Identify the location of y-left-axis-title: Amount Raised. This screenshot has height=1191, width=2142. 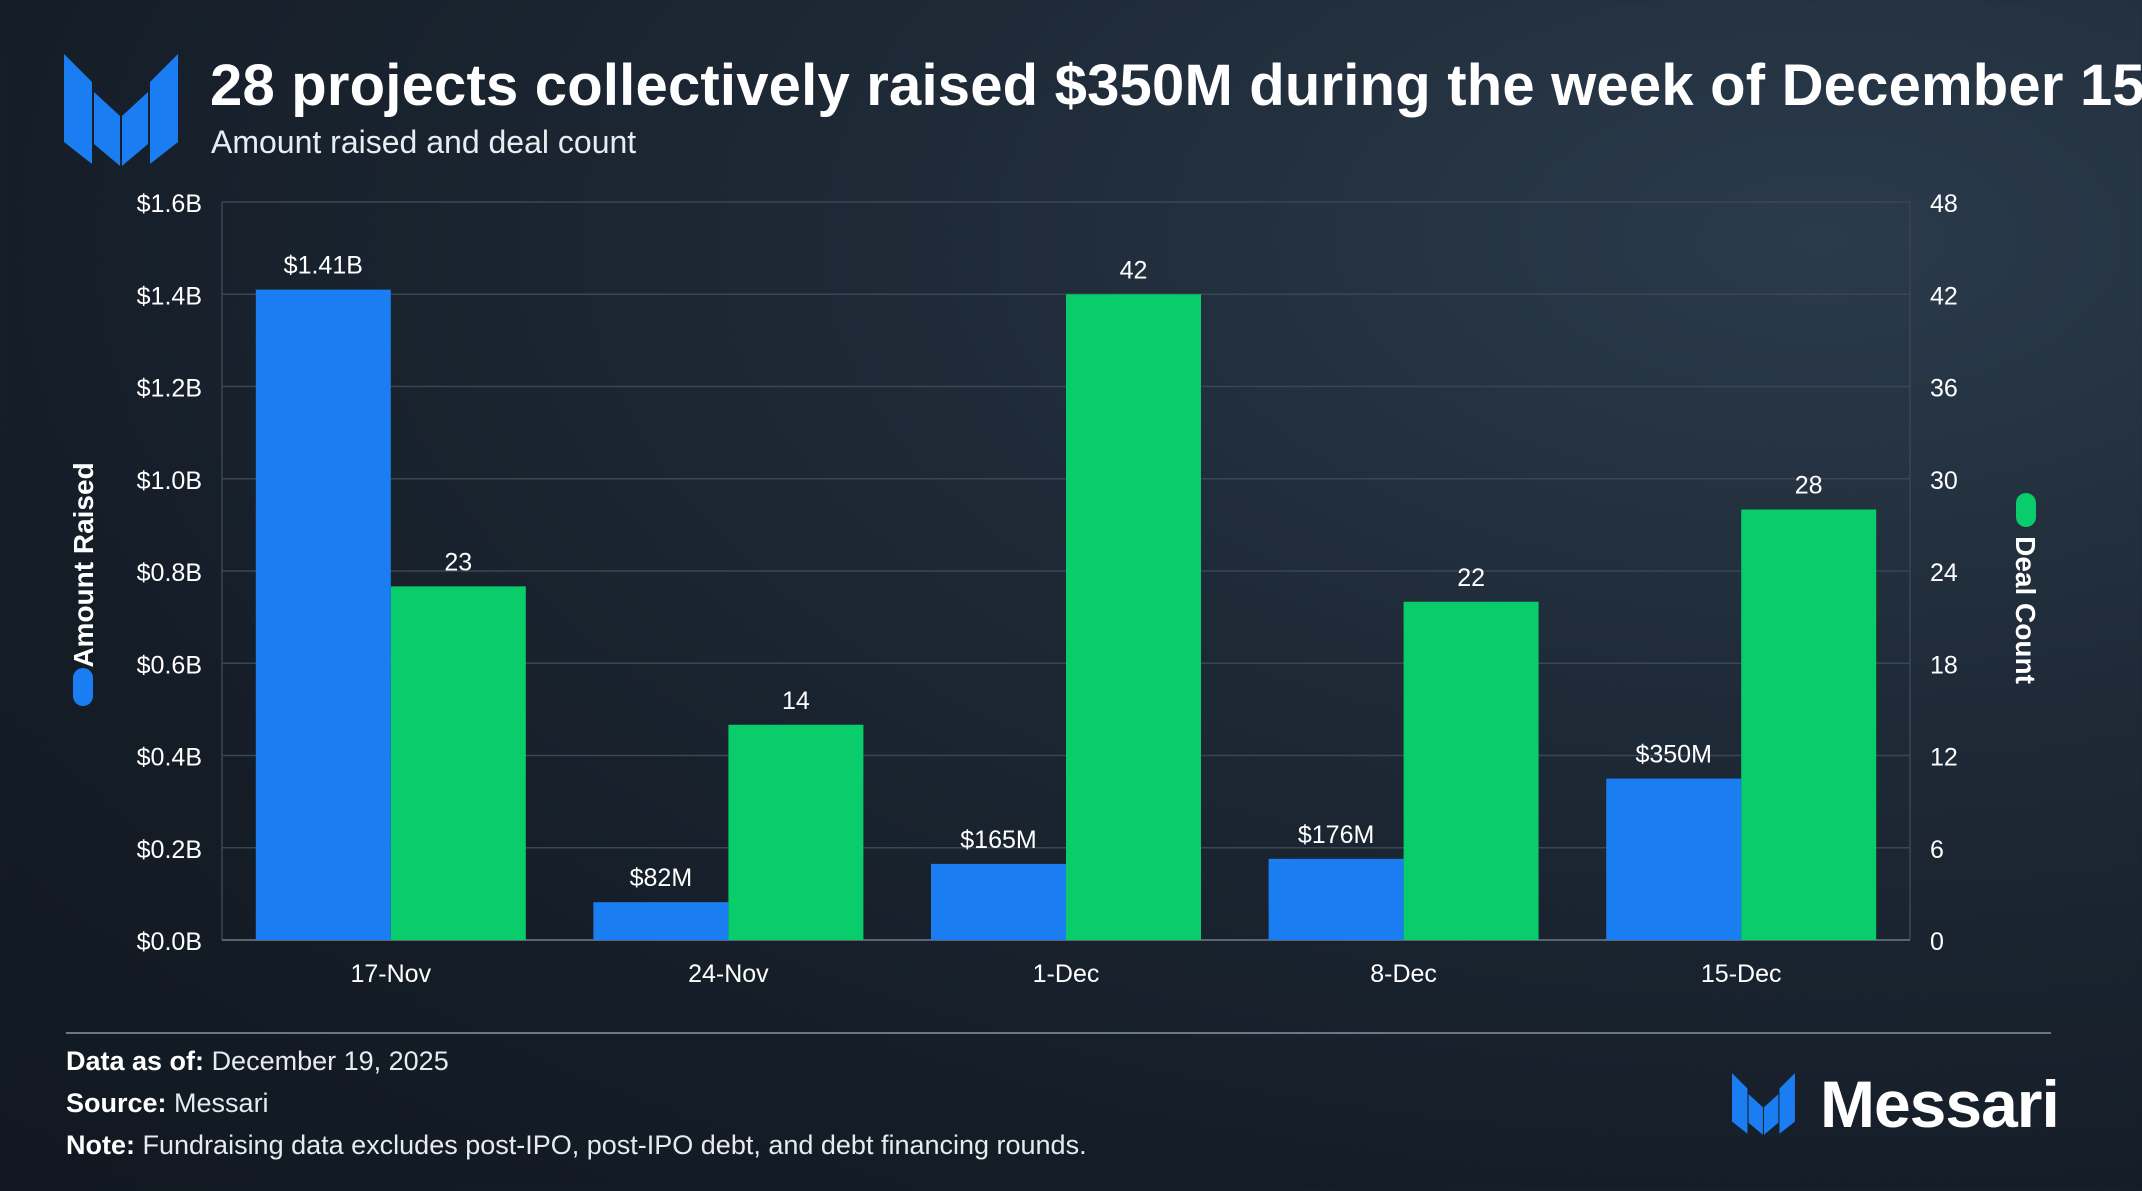
(83, 564).